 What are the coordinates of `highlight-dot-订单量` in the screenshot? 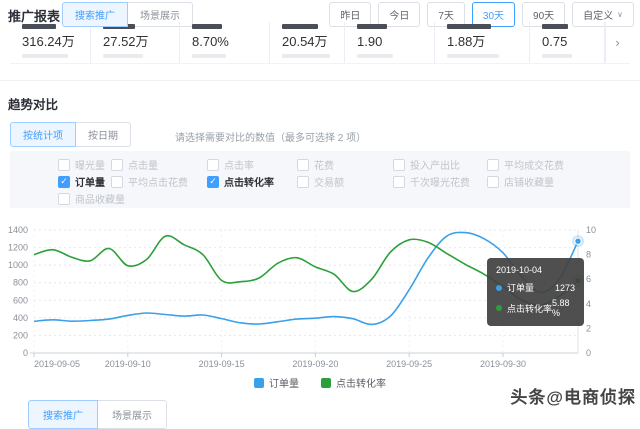 It's located at (578, 241).